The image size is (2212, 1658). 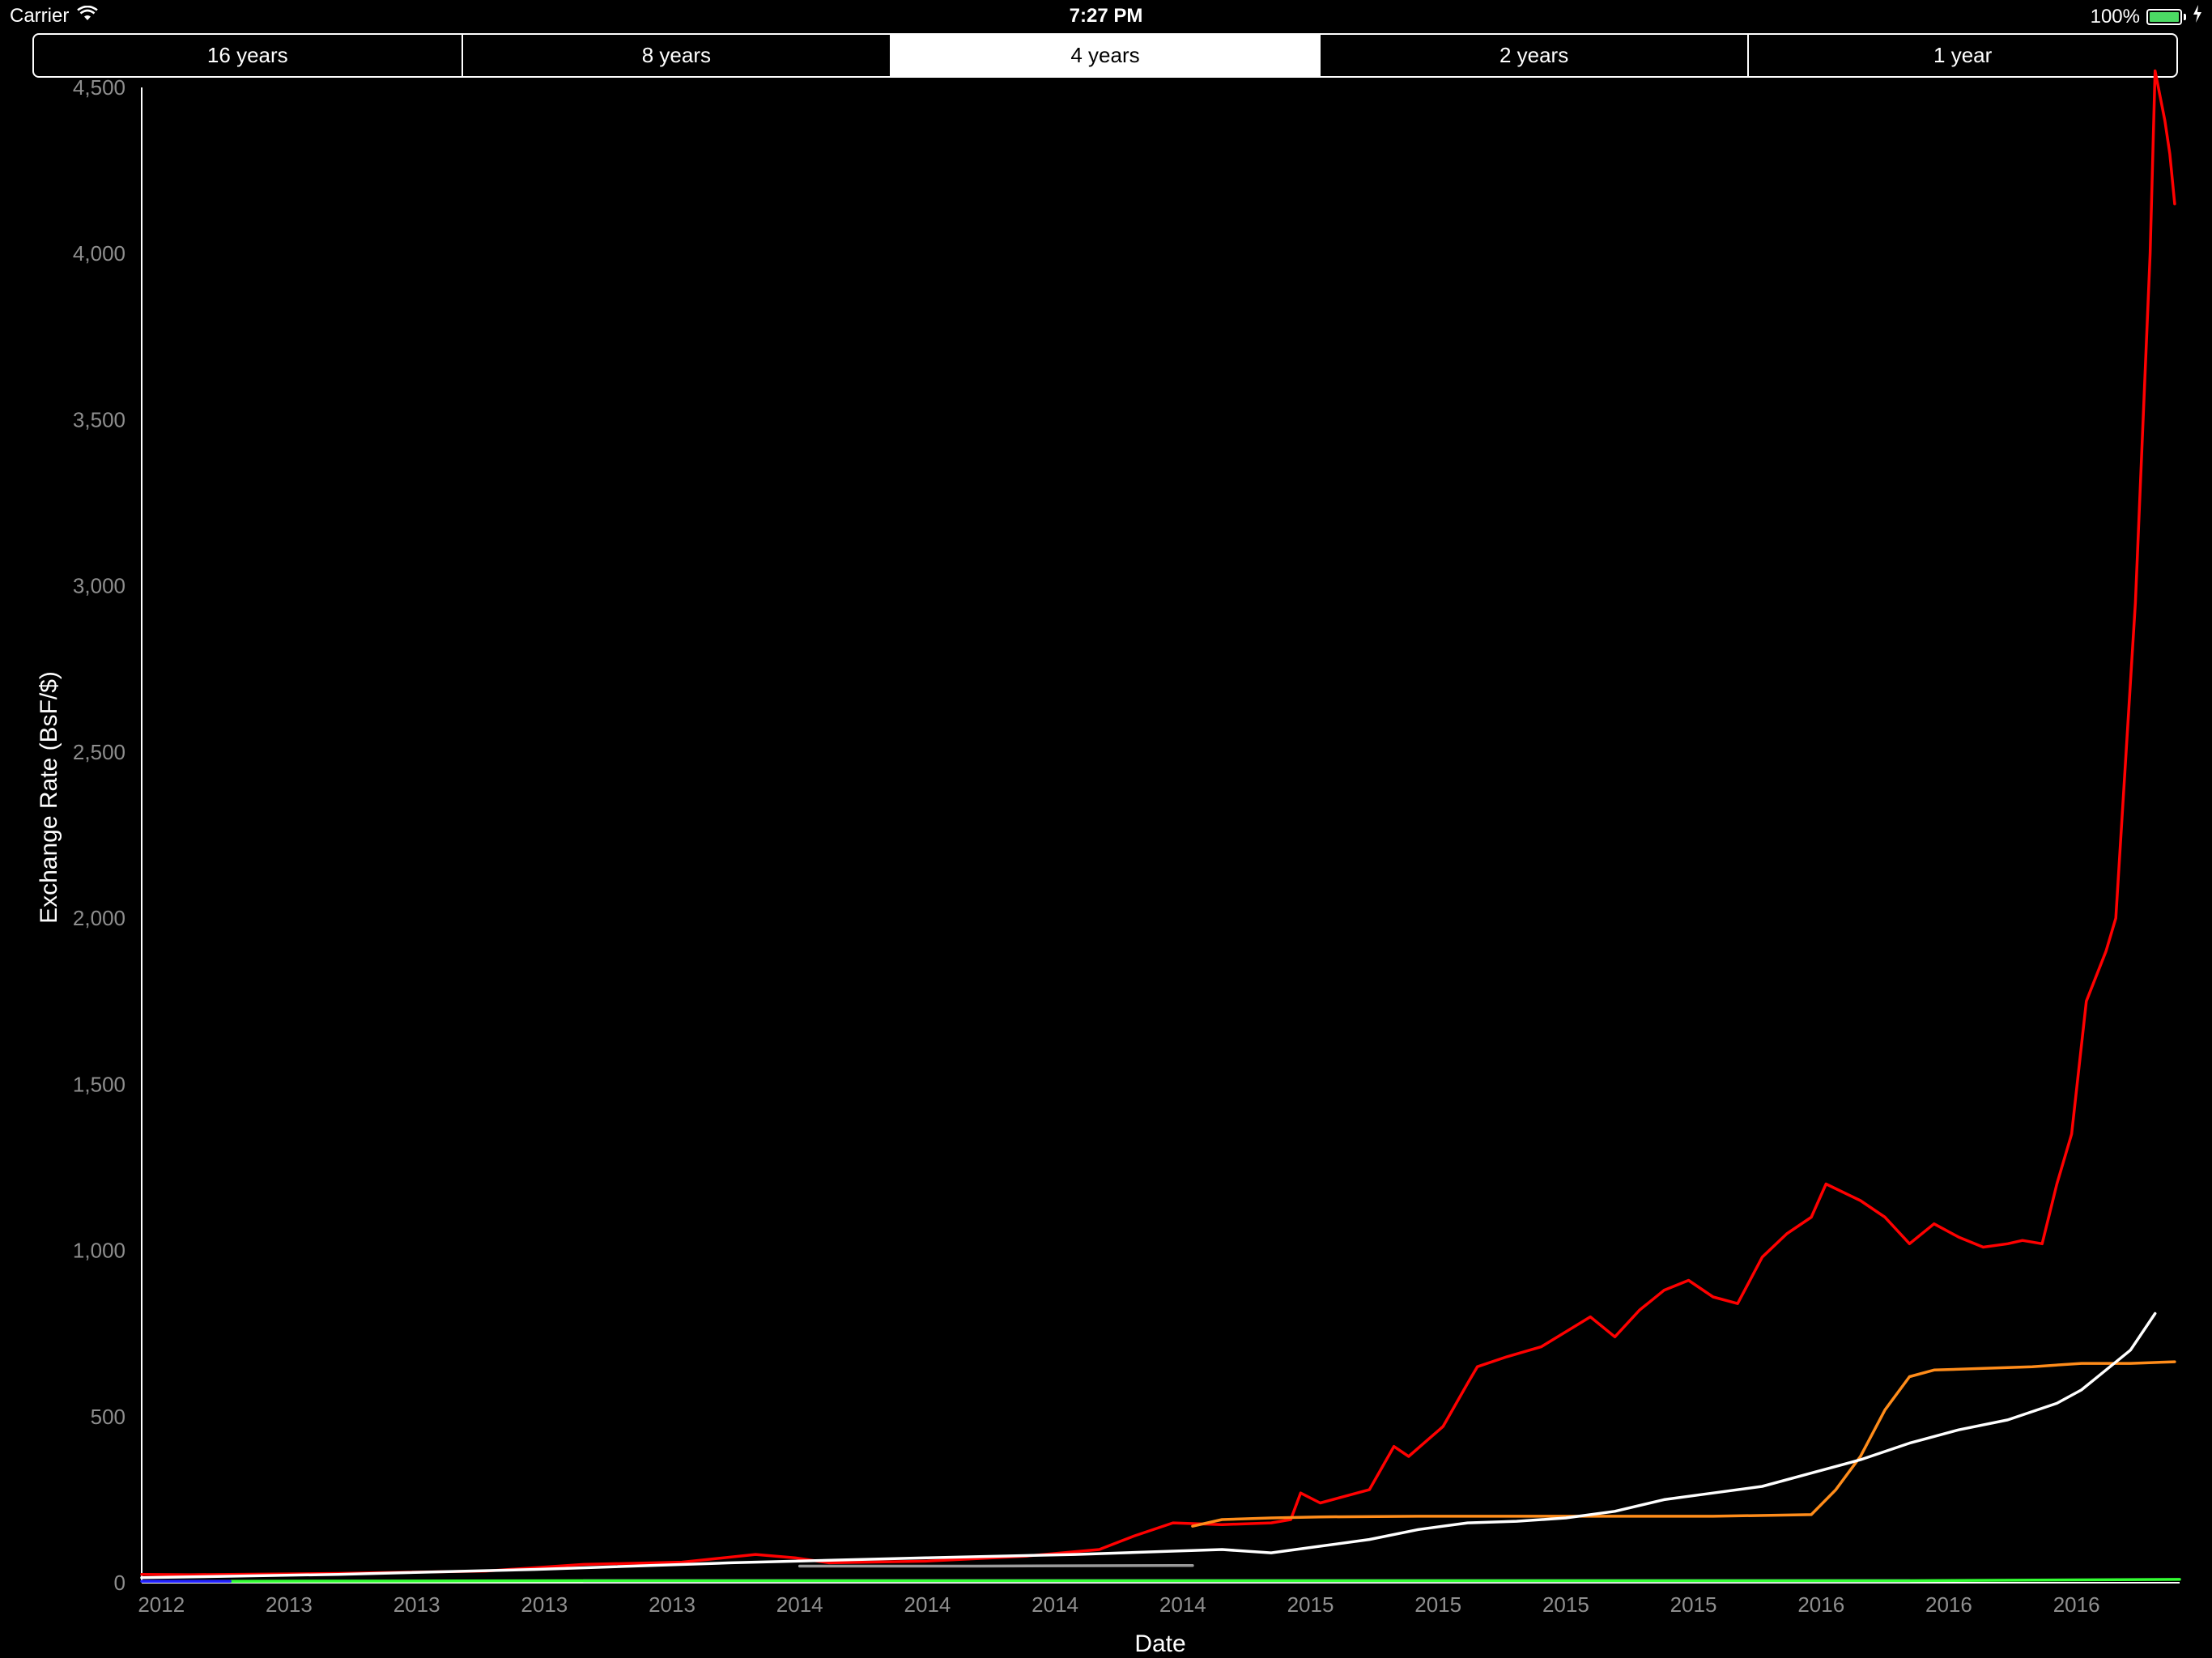 I want to click on battery-fill, so click(x=2165, y=16).